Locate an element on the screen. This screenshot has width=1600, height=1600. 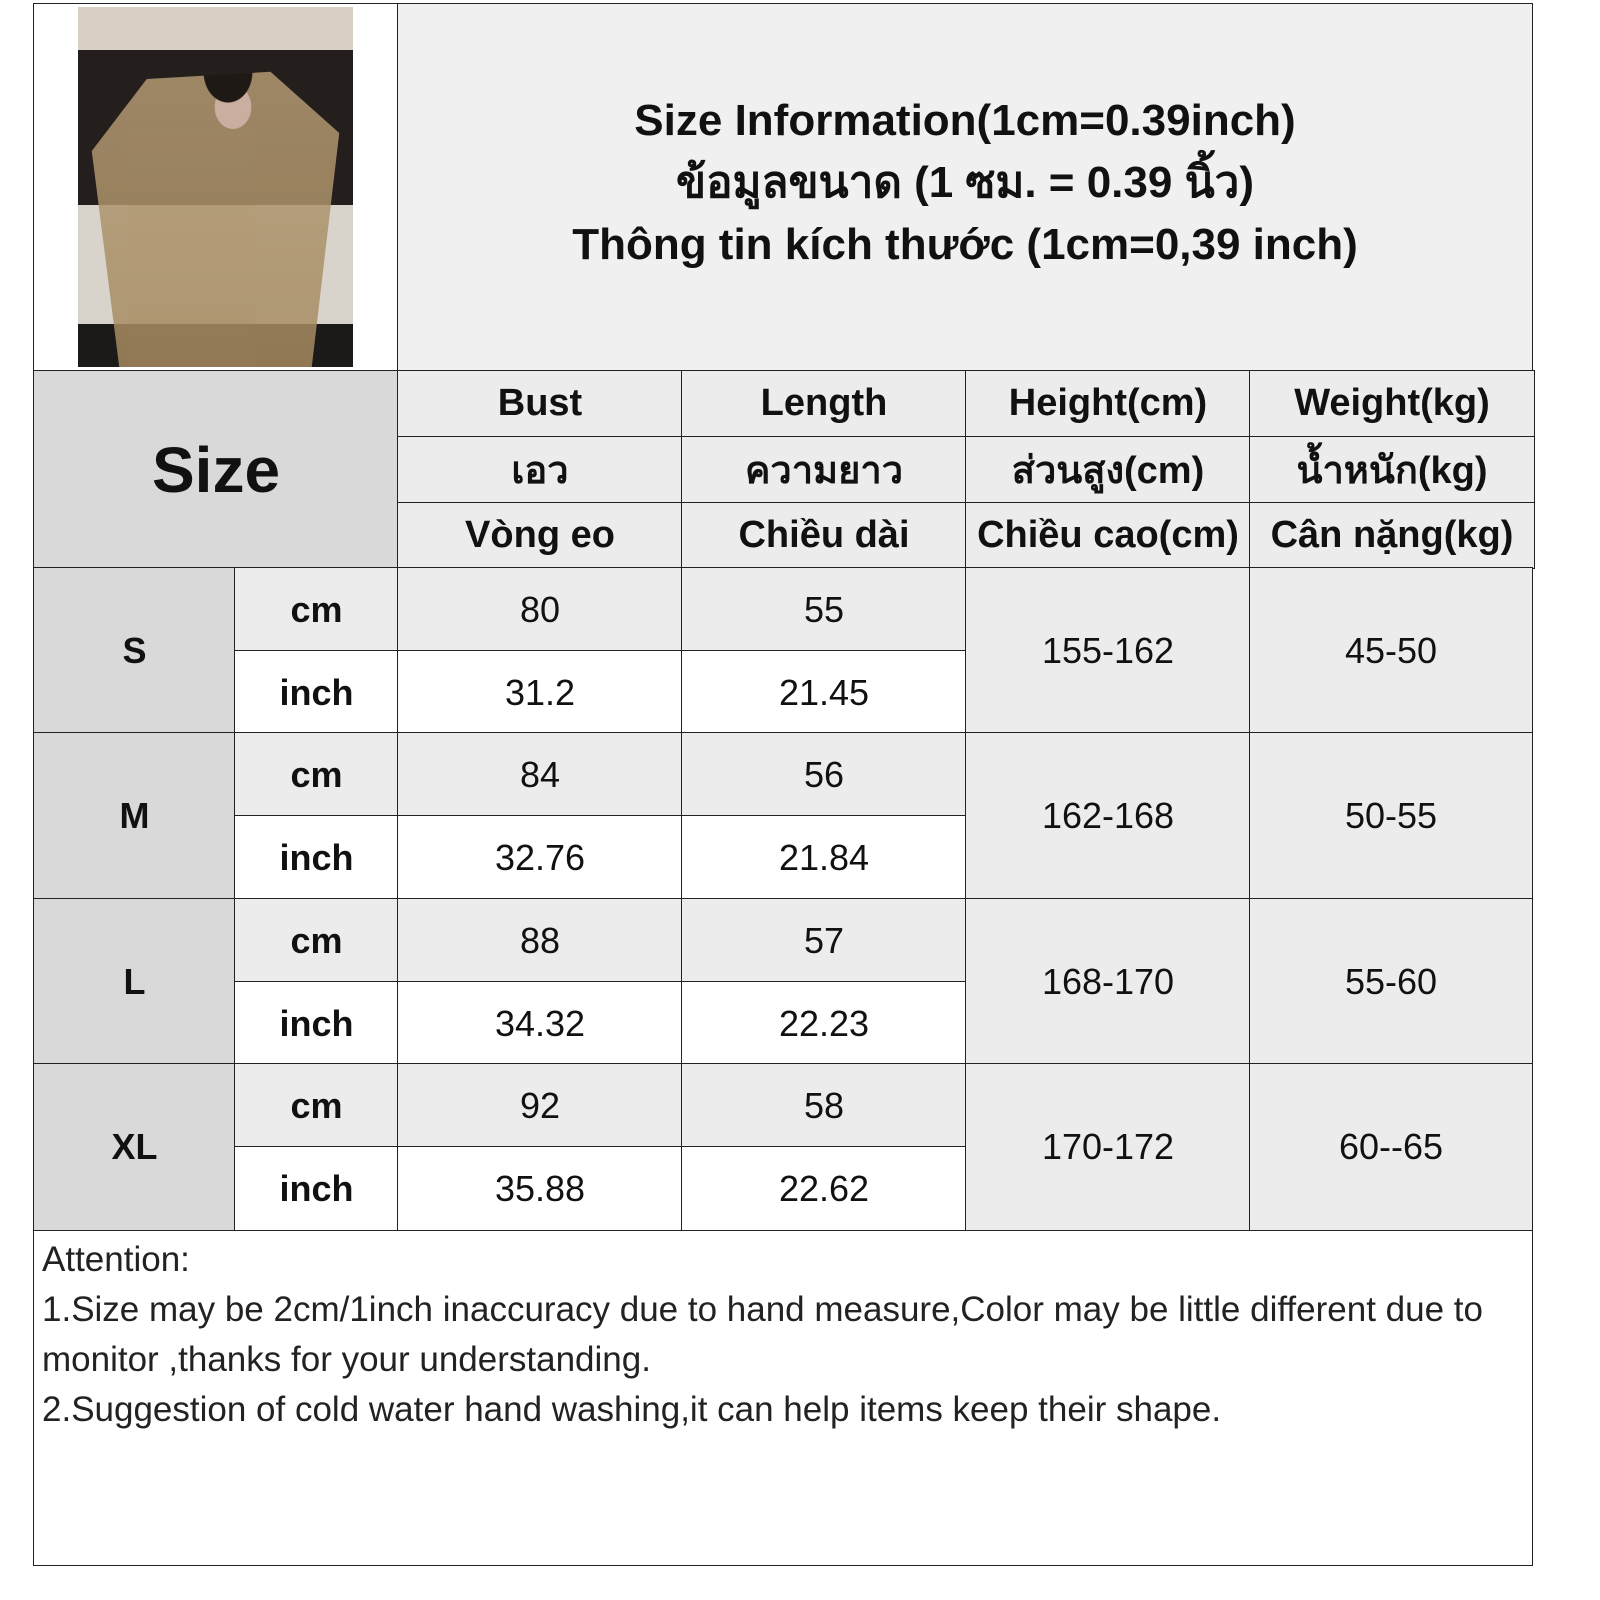
length-cm: 58 is located at coordinates (824, 1105).